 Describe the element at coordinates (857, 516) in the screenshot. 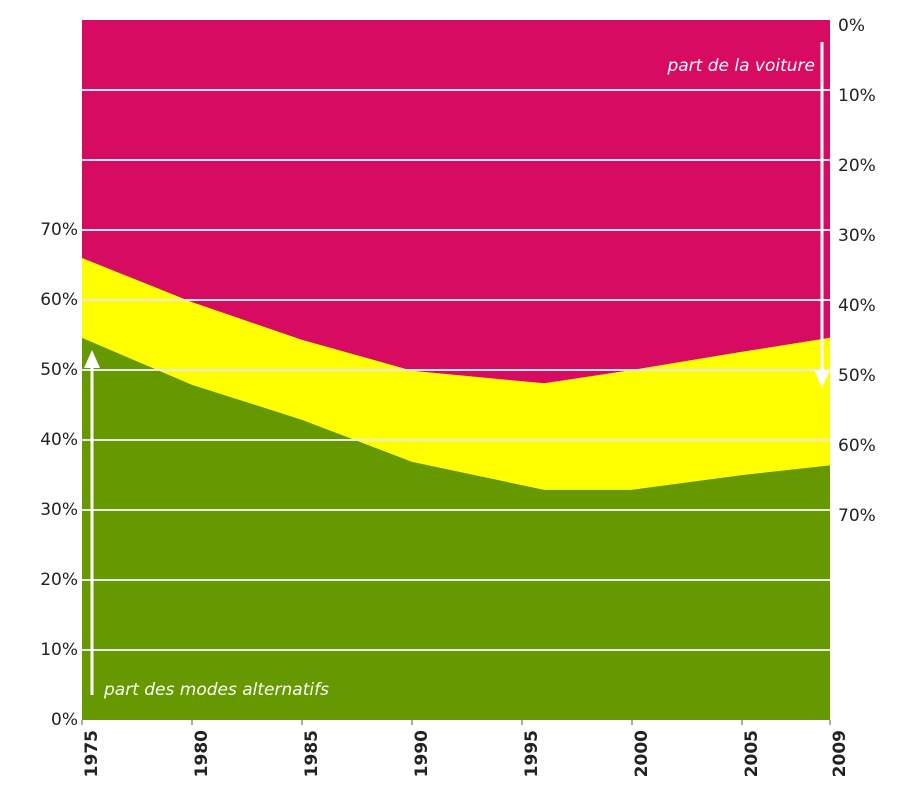

I see `y2-tick-label: 70%` at that location.